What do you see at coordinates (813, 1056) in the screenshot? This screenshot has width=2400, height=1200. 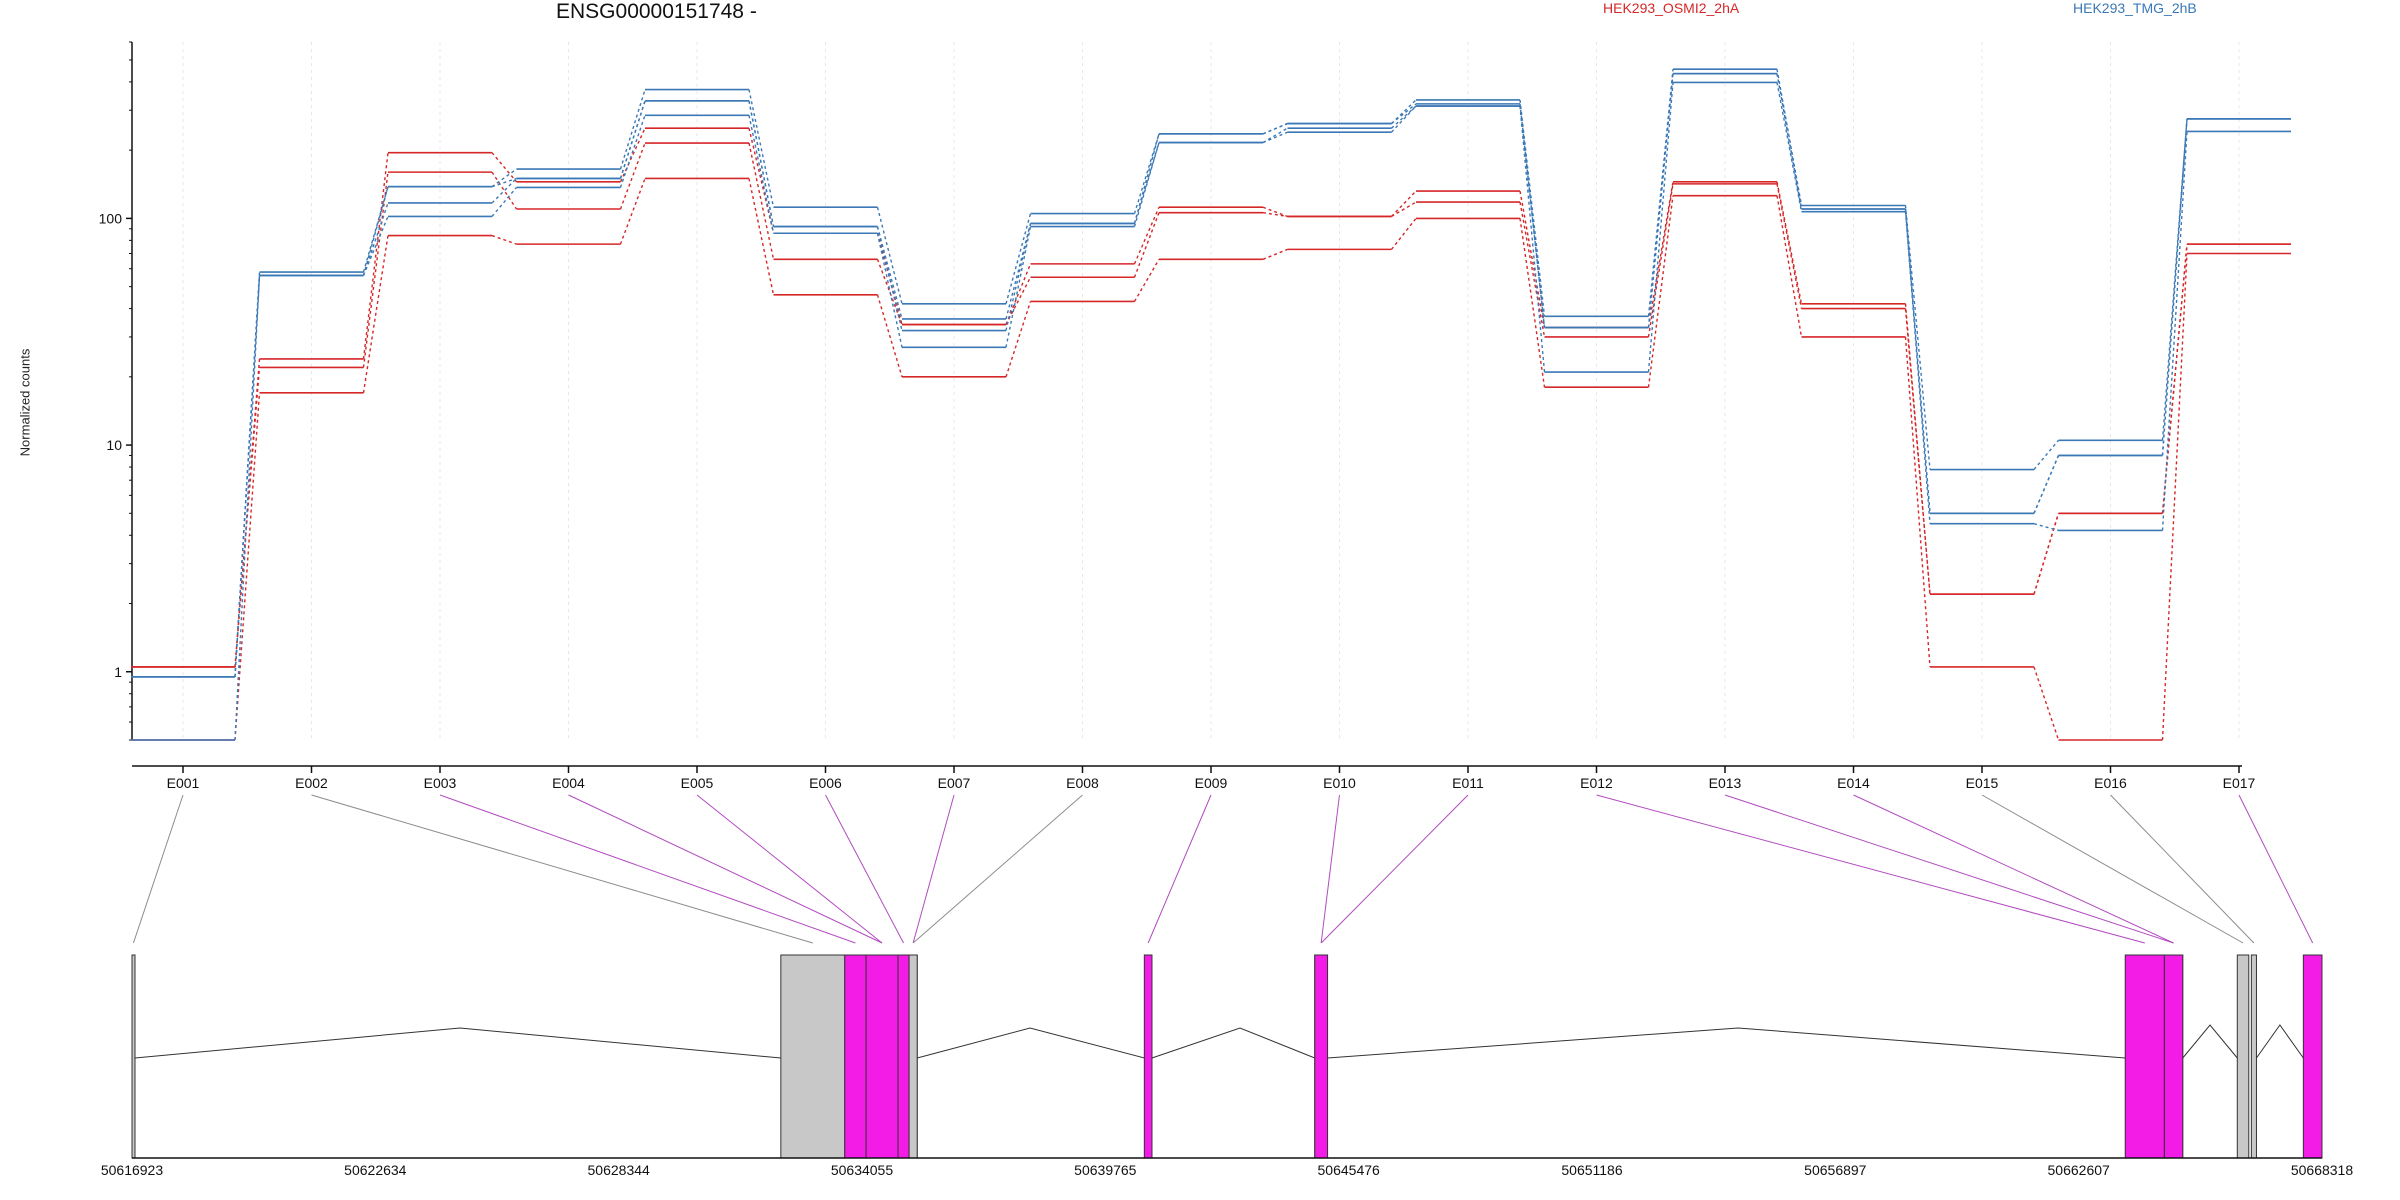 I see `exon-box-E002` at bounding box center [813, 1056].